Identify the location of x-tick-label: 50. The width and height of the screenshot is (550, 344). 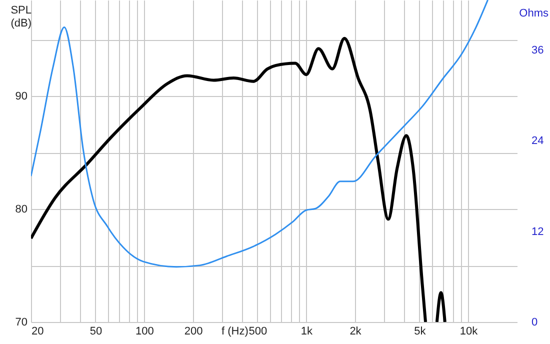
(96, 332).